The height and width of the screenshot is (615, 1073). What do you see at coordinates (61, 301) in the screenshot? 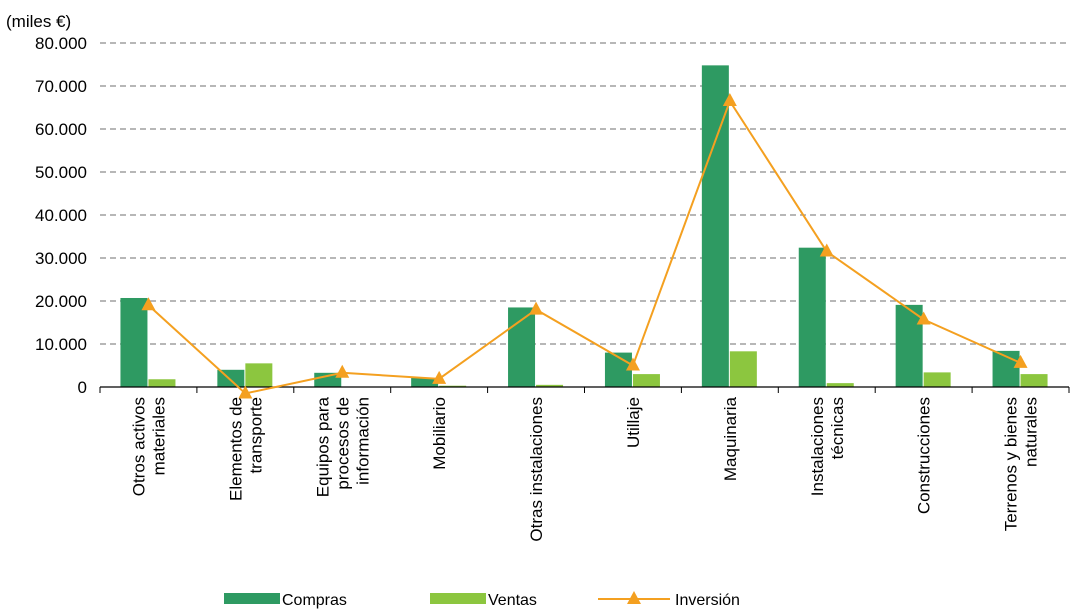
I see `y-tick-label: 20.000` at bounding box center [61, 301].